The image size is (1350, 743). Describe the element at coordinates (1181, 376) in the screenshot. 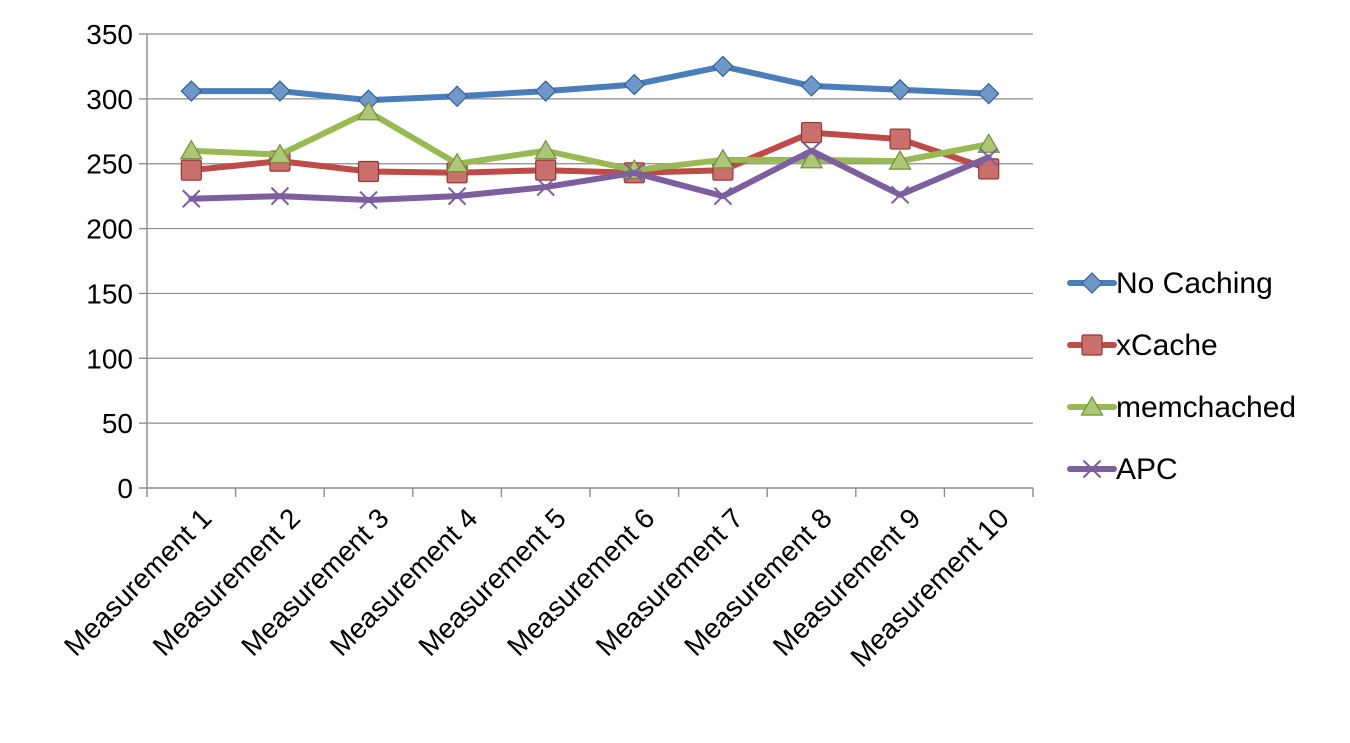

I see `legend: No Caching xCache memchached APC` at that location.